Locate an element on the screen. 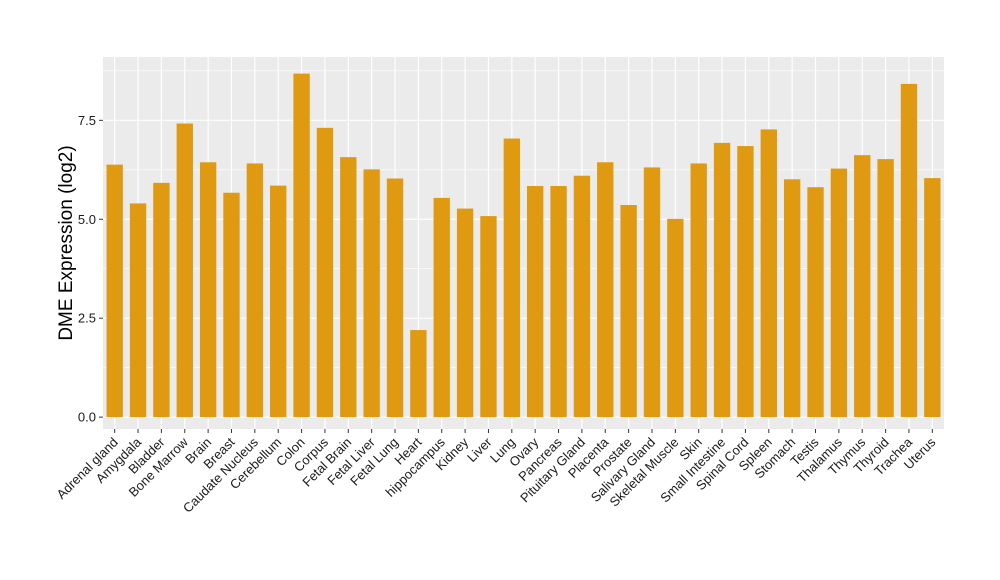 The width and height of the screenshot is (1000, 580). y-tick-label: 7.5 is located at coordinates (87, 120).